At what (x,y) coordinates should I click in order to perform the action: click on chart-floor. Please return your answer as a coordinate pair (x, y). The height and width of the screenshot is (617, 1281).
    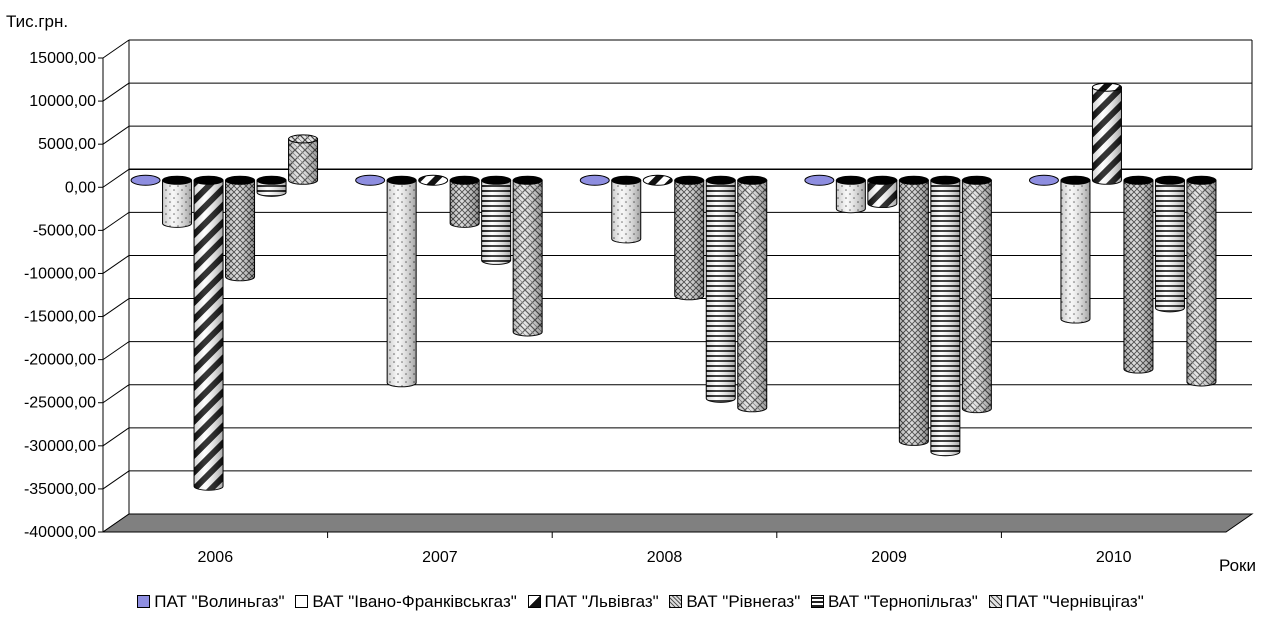
    Looking at the image, I should click on (677, 523).